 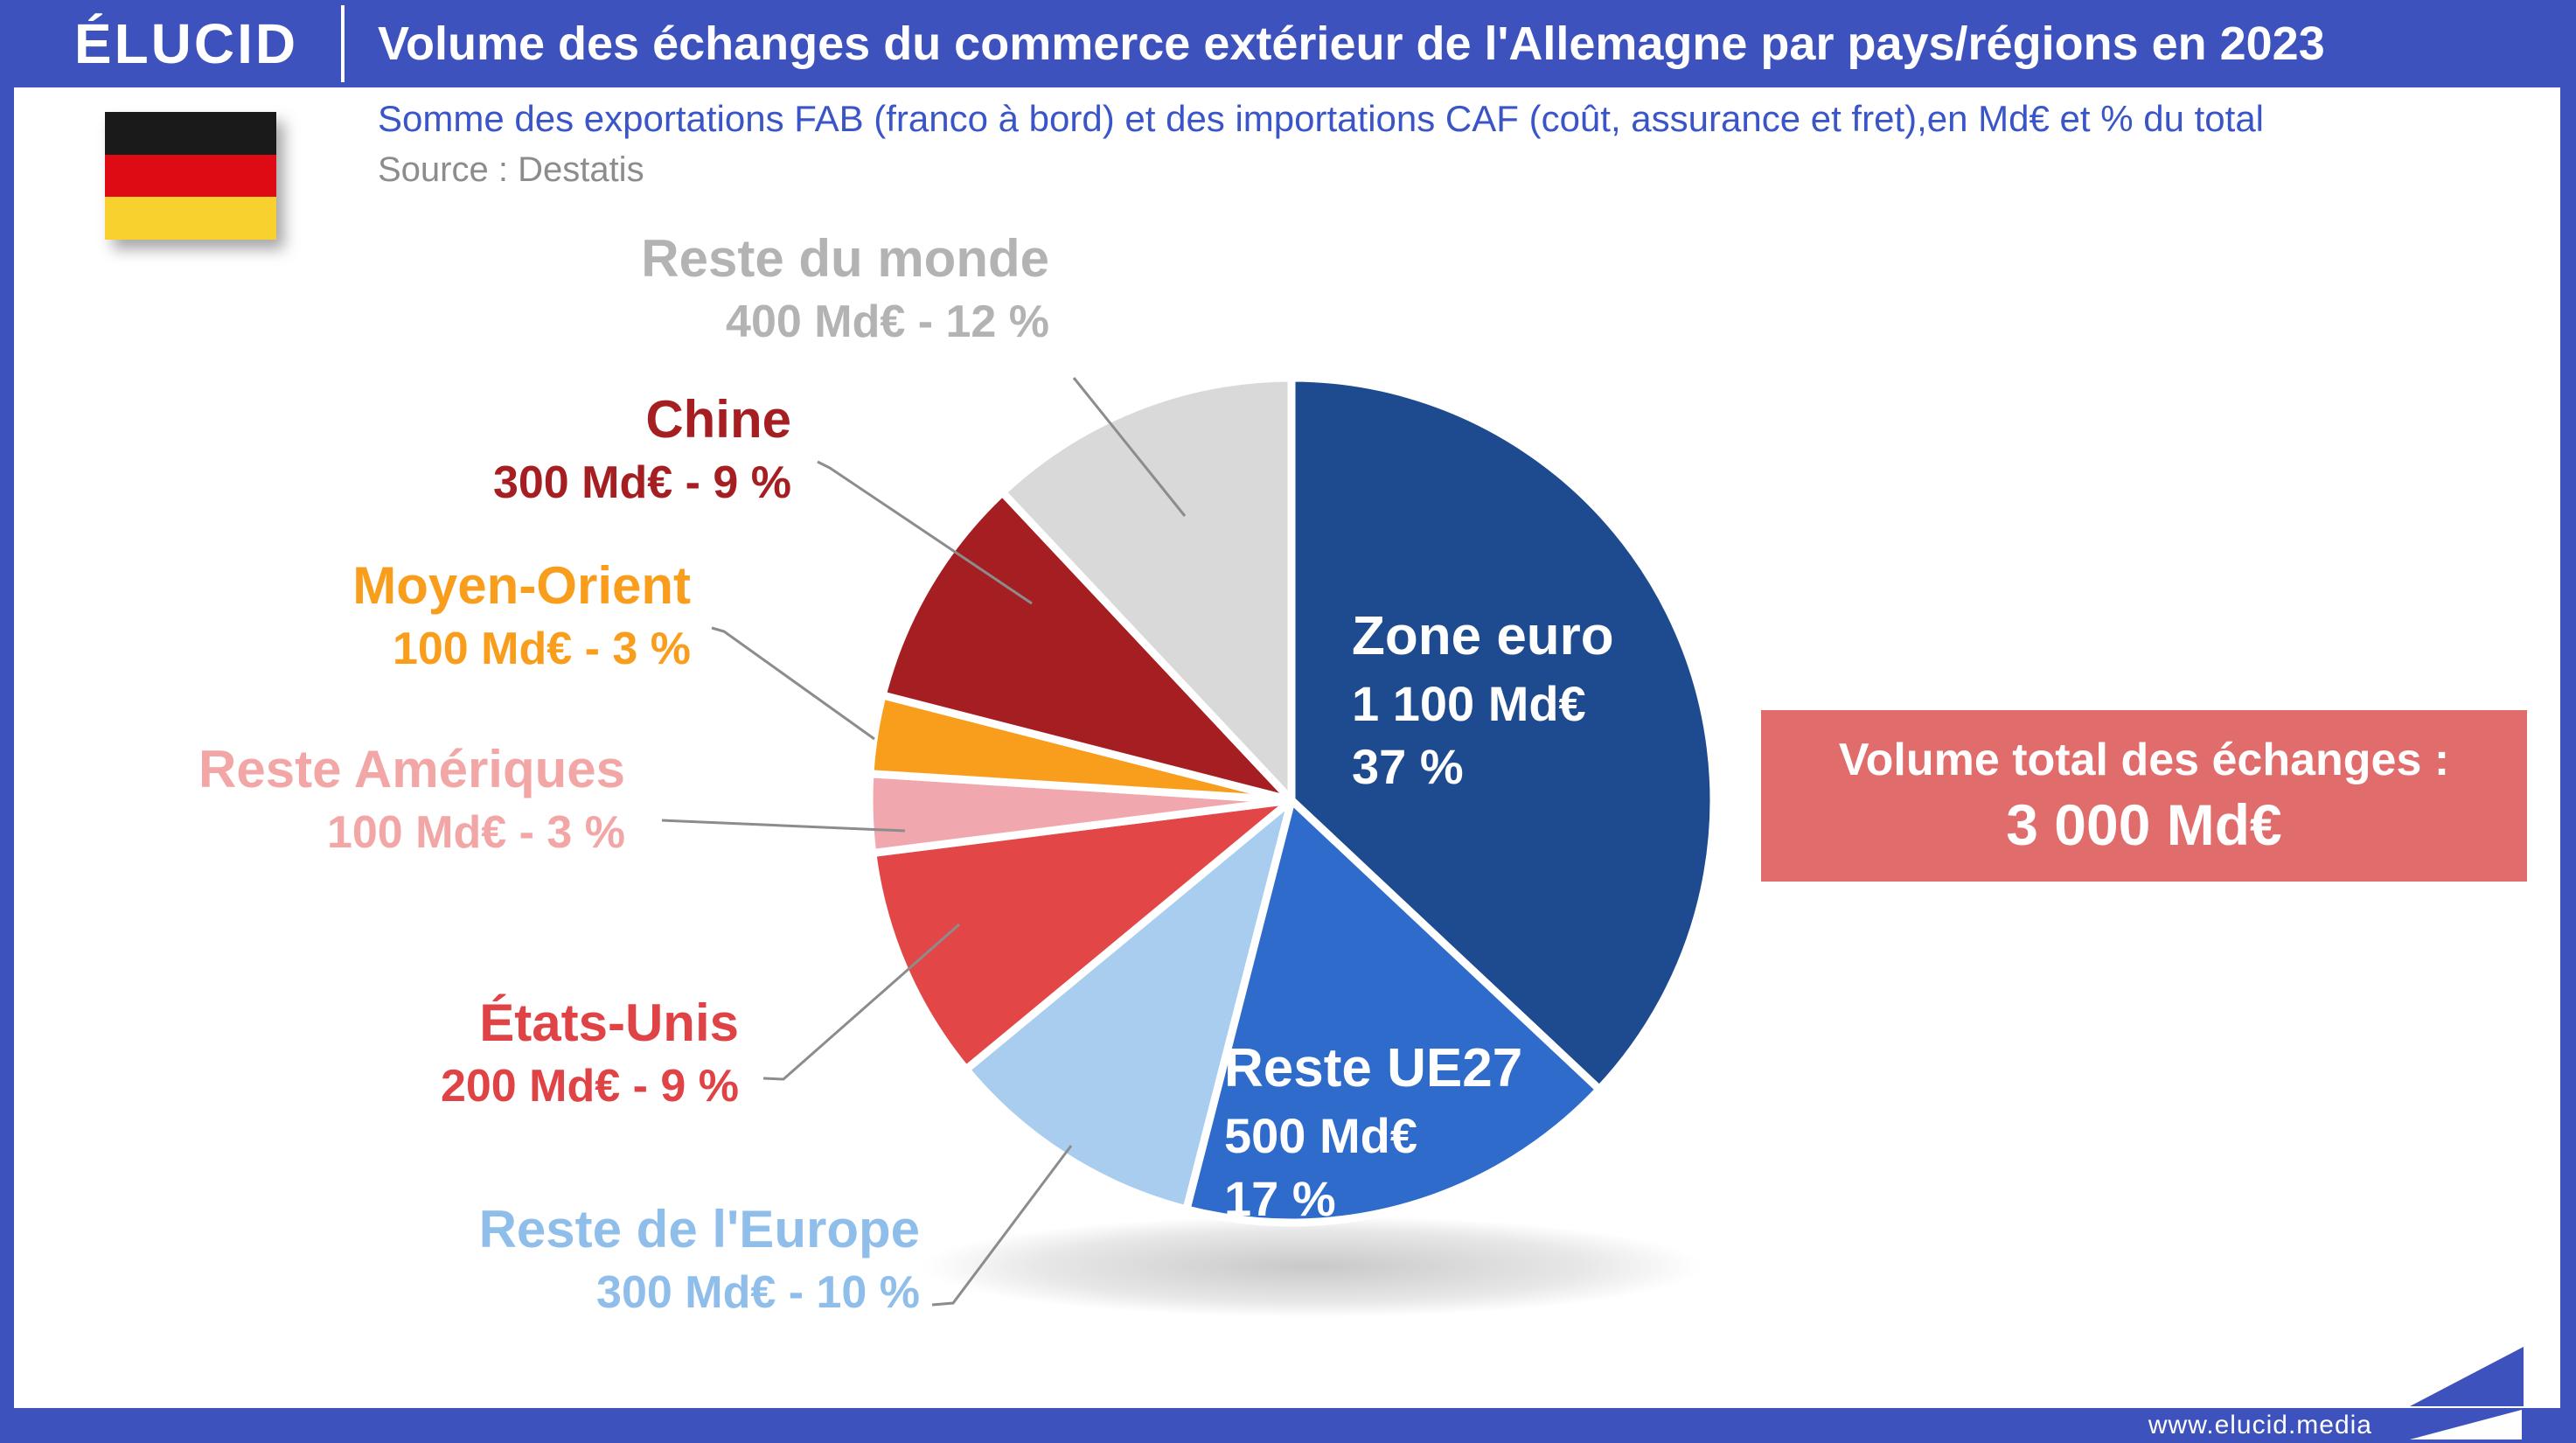 What do you see at coordinates (7, 747) in the screenshot?
I see `left-border` at bounding box center [7, 747].